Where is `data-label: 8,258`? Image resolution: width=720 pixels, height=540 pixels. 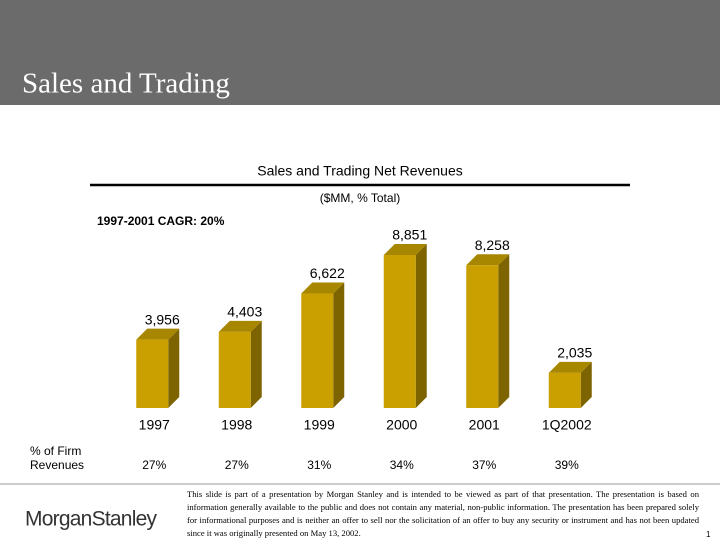
data-label: 8,258 is located at coordinates (492, 245).